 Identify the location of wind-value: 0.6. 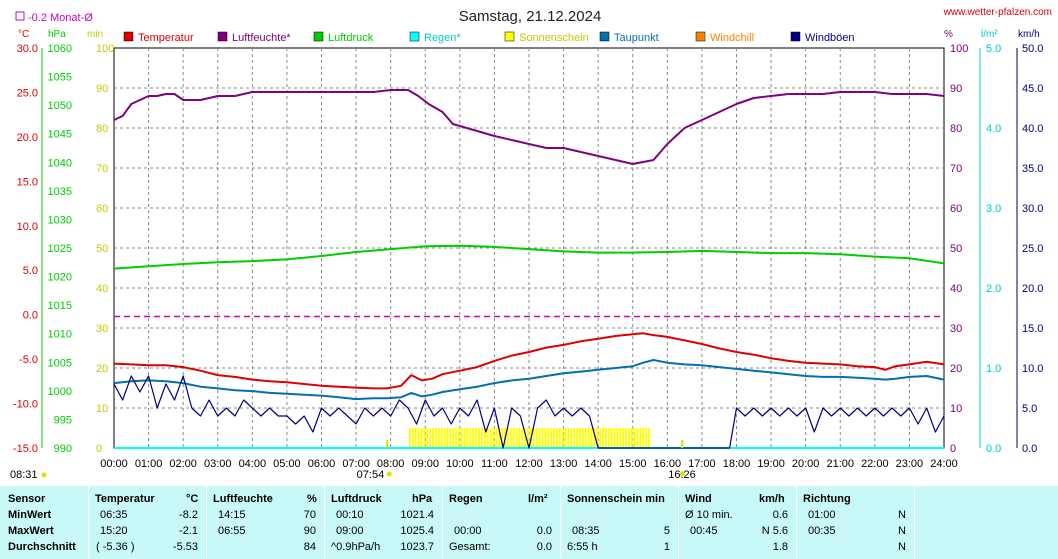
(780, 515).